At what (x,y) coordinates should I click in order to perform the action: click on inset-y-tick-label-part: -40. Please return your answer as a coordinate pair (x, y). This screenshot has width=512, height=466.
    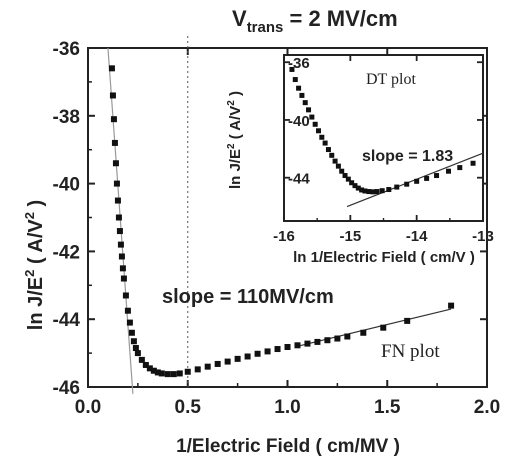
    Looking at the image, I should click on (299, 121).